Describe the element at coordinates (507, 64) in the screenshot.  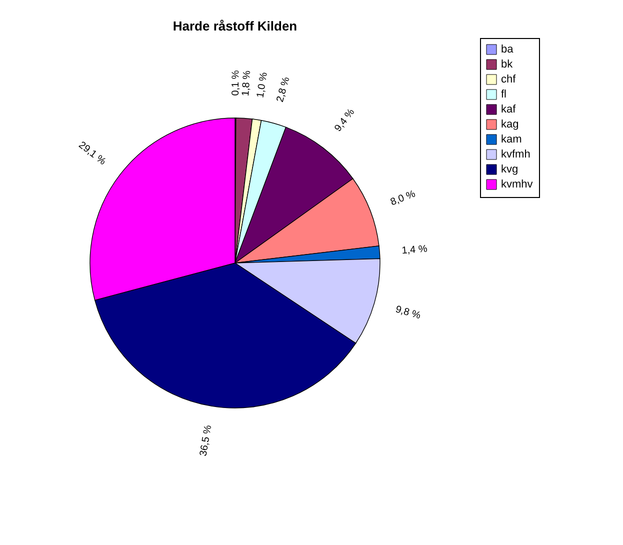
I see `legend-label: bk` at that location.